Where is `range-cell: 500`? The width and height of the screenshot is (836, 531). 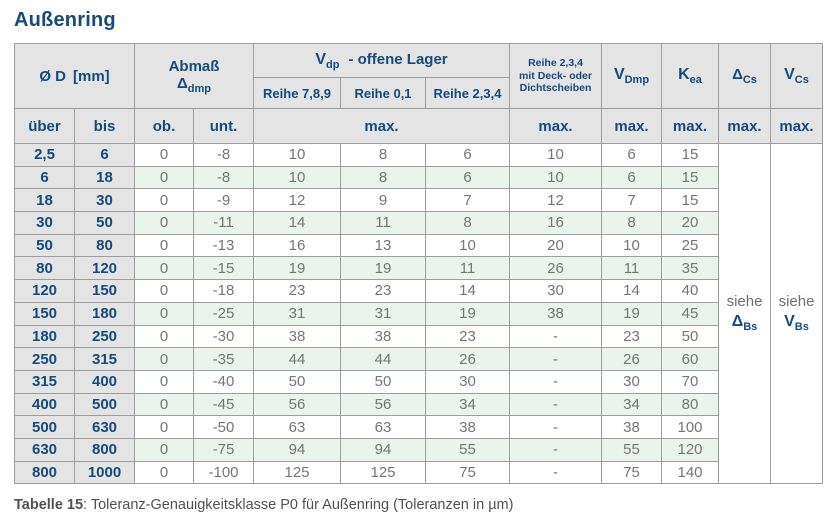
range-cell: 500 is located at coordinates (104, 404).